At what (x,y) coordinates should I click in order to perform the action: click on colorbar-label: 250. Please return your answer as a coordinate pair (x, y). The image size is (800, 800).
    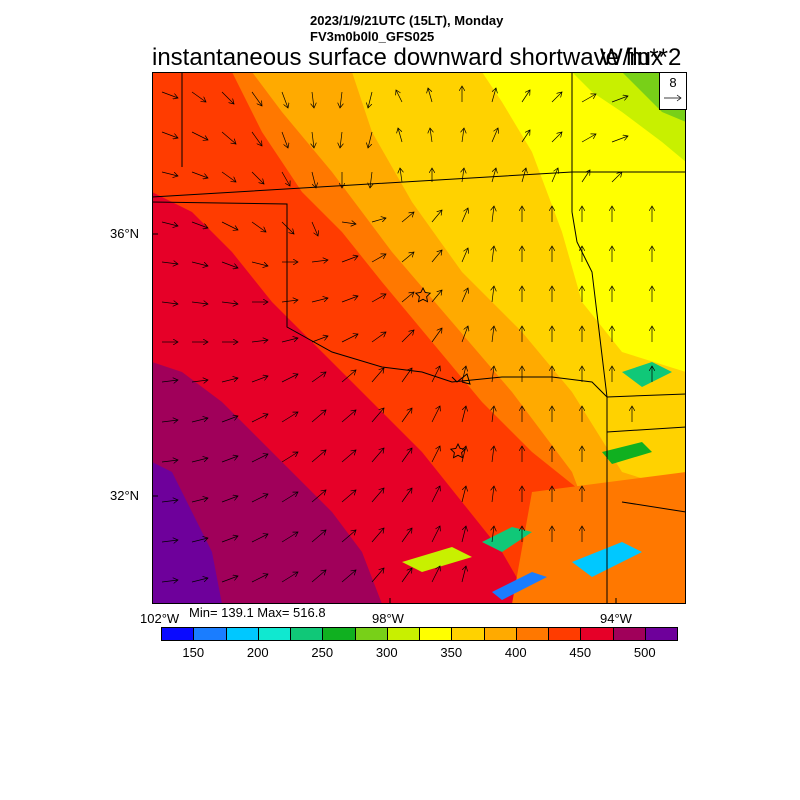
    Looking at the image, I should click on (322, 652).